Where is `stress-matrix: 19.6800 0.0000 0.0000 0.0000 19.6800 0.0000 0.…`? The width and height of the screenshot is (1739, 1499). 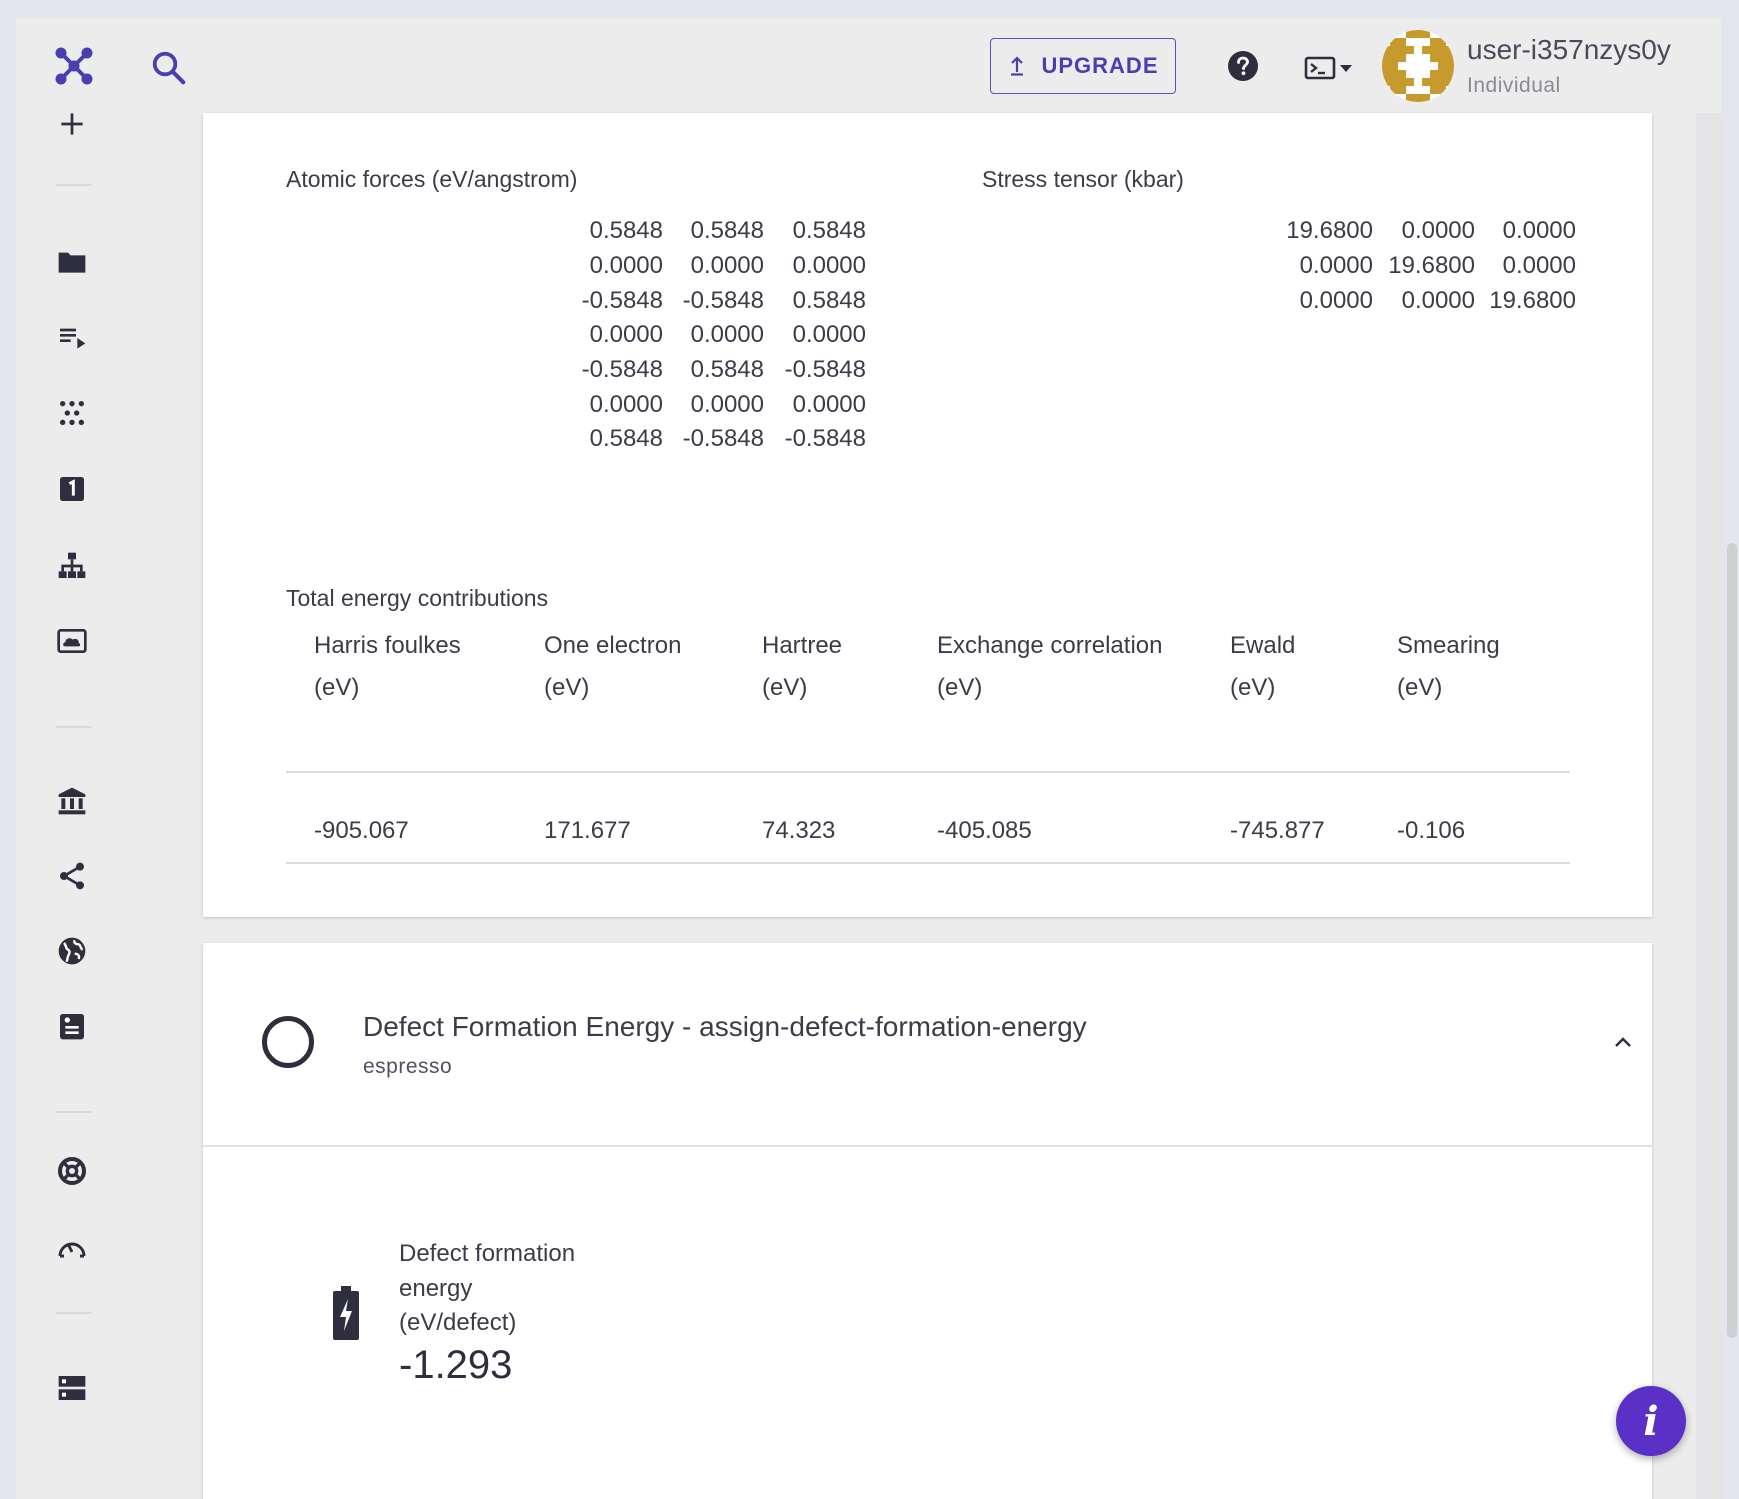
stress-matrix: 19.6800 0.0000 0.0000 0.0000 19.6800 0.0000 0.… is located at coordinates (1423, 266).